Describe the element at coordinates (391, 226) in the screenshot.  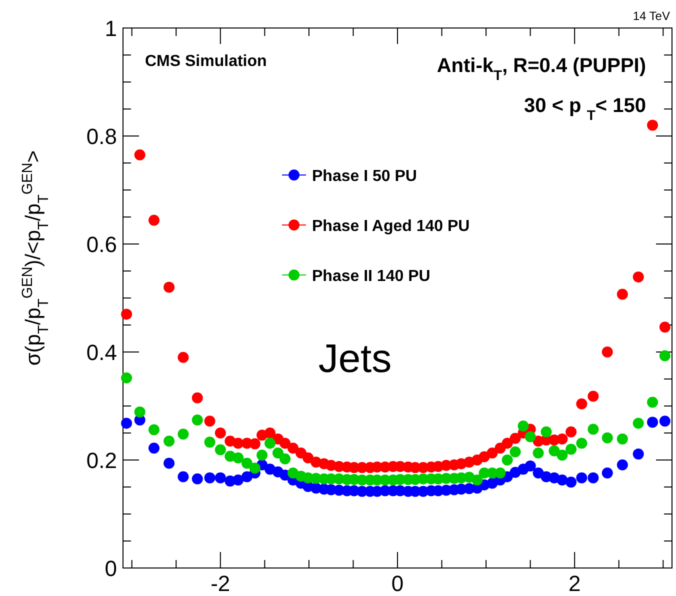
I see `legend-label: Phase I Aged 140 PU` at that location.